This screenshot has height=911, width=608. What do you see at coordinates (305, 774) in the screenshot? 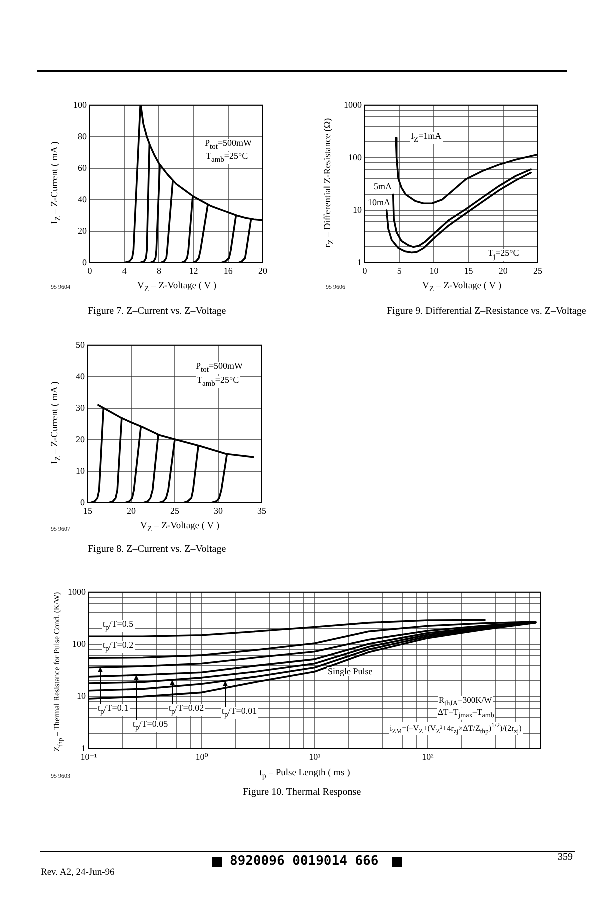
I see `x-axis-title: t$_{p}$ – Pulse Length ( ms )` at bounding box center [305, 774].